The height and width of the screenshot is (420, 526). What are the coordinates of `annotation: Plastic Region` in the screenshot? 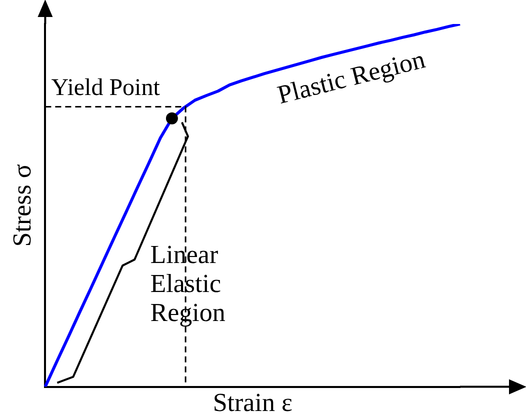 It's located at (351, 77).